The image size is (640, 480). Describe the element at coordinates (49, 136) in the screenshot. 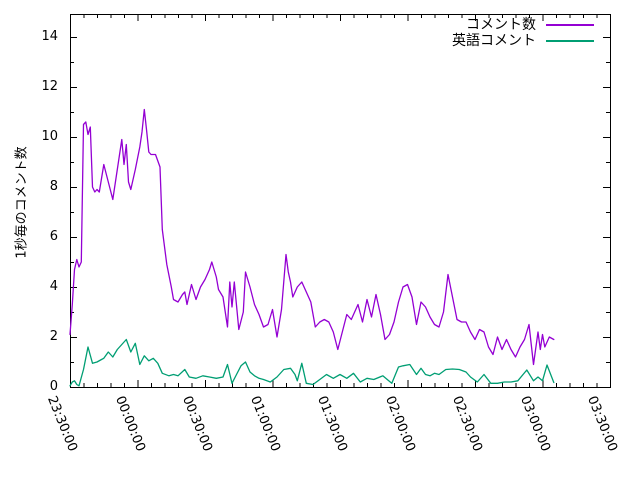

I see `y-tick-label: 10` at that location.